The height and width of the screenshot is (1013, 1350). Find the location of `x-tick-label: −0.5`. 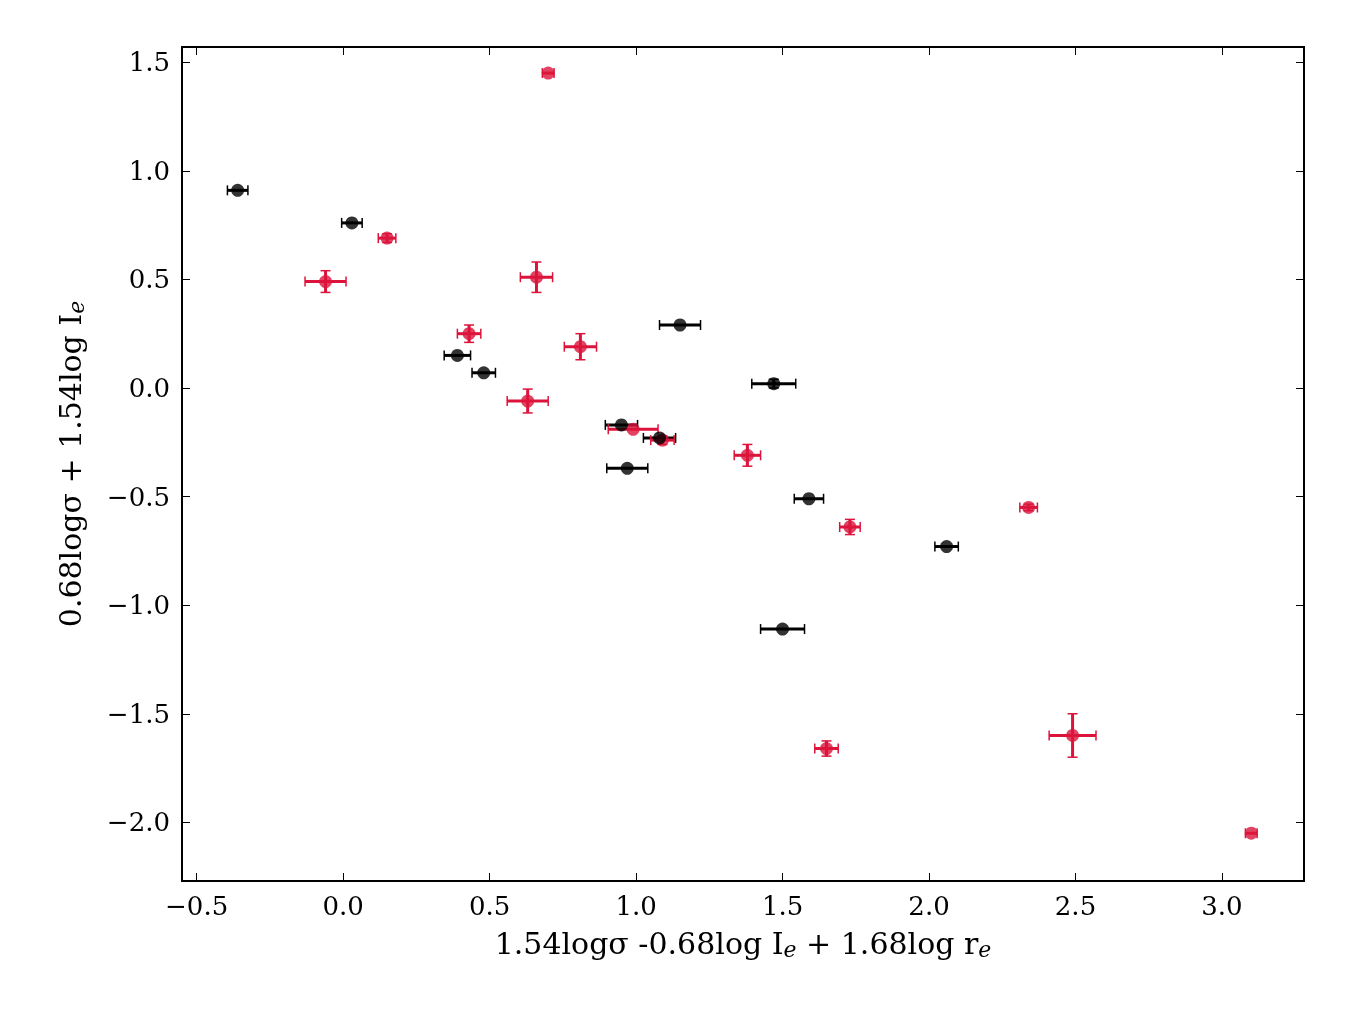

x-tick-label: −0.5 is located at coordinates (197, 906).